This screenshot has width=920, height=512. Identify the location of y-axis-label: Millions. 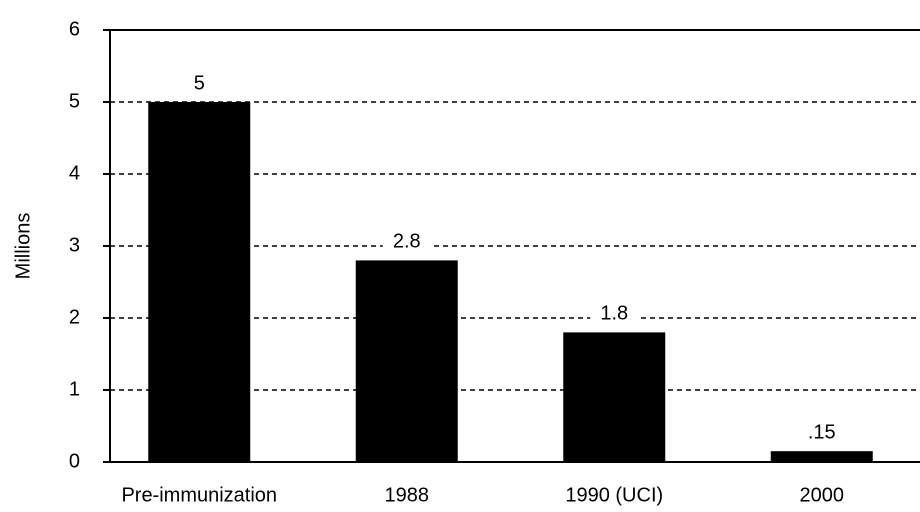
(23, 246).